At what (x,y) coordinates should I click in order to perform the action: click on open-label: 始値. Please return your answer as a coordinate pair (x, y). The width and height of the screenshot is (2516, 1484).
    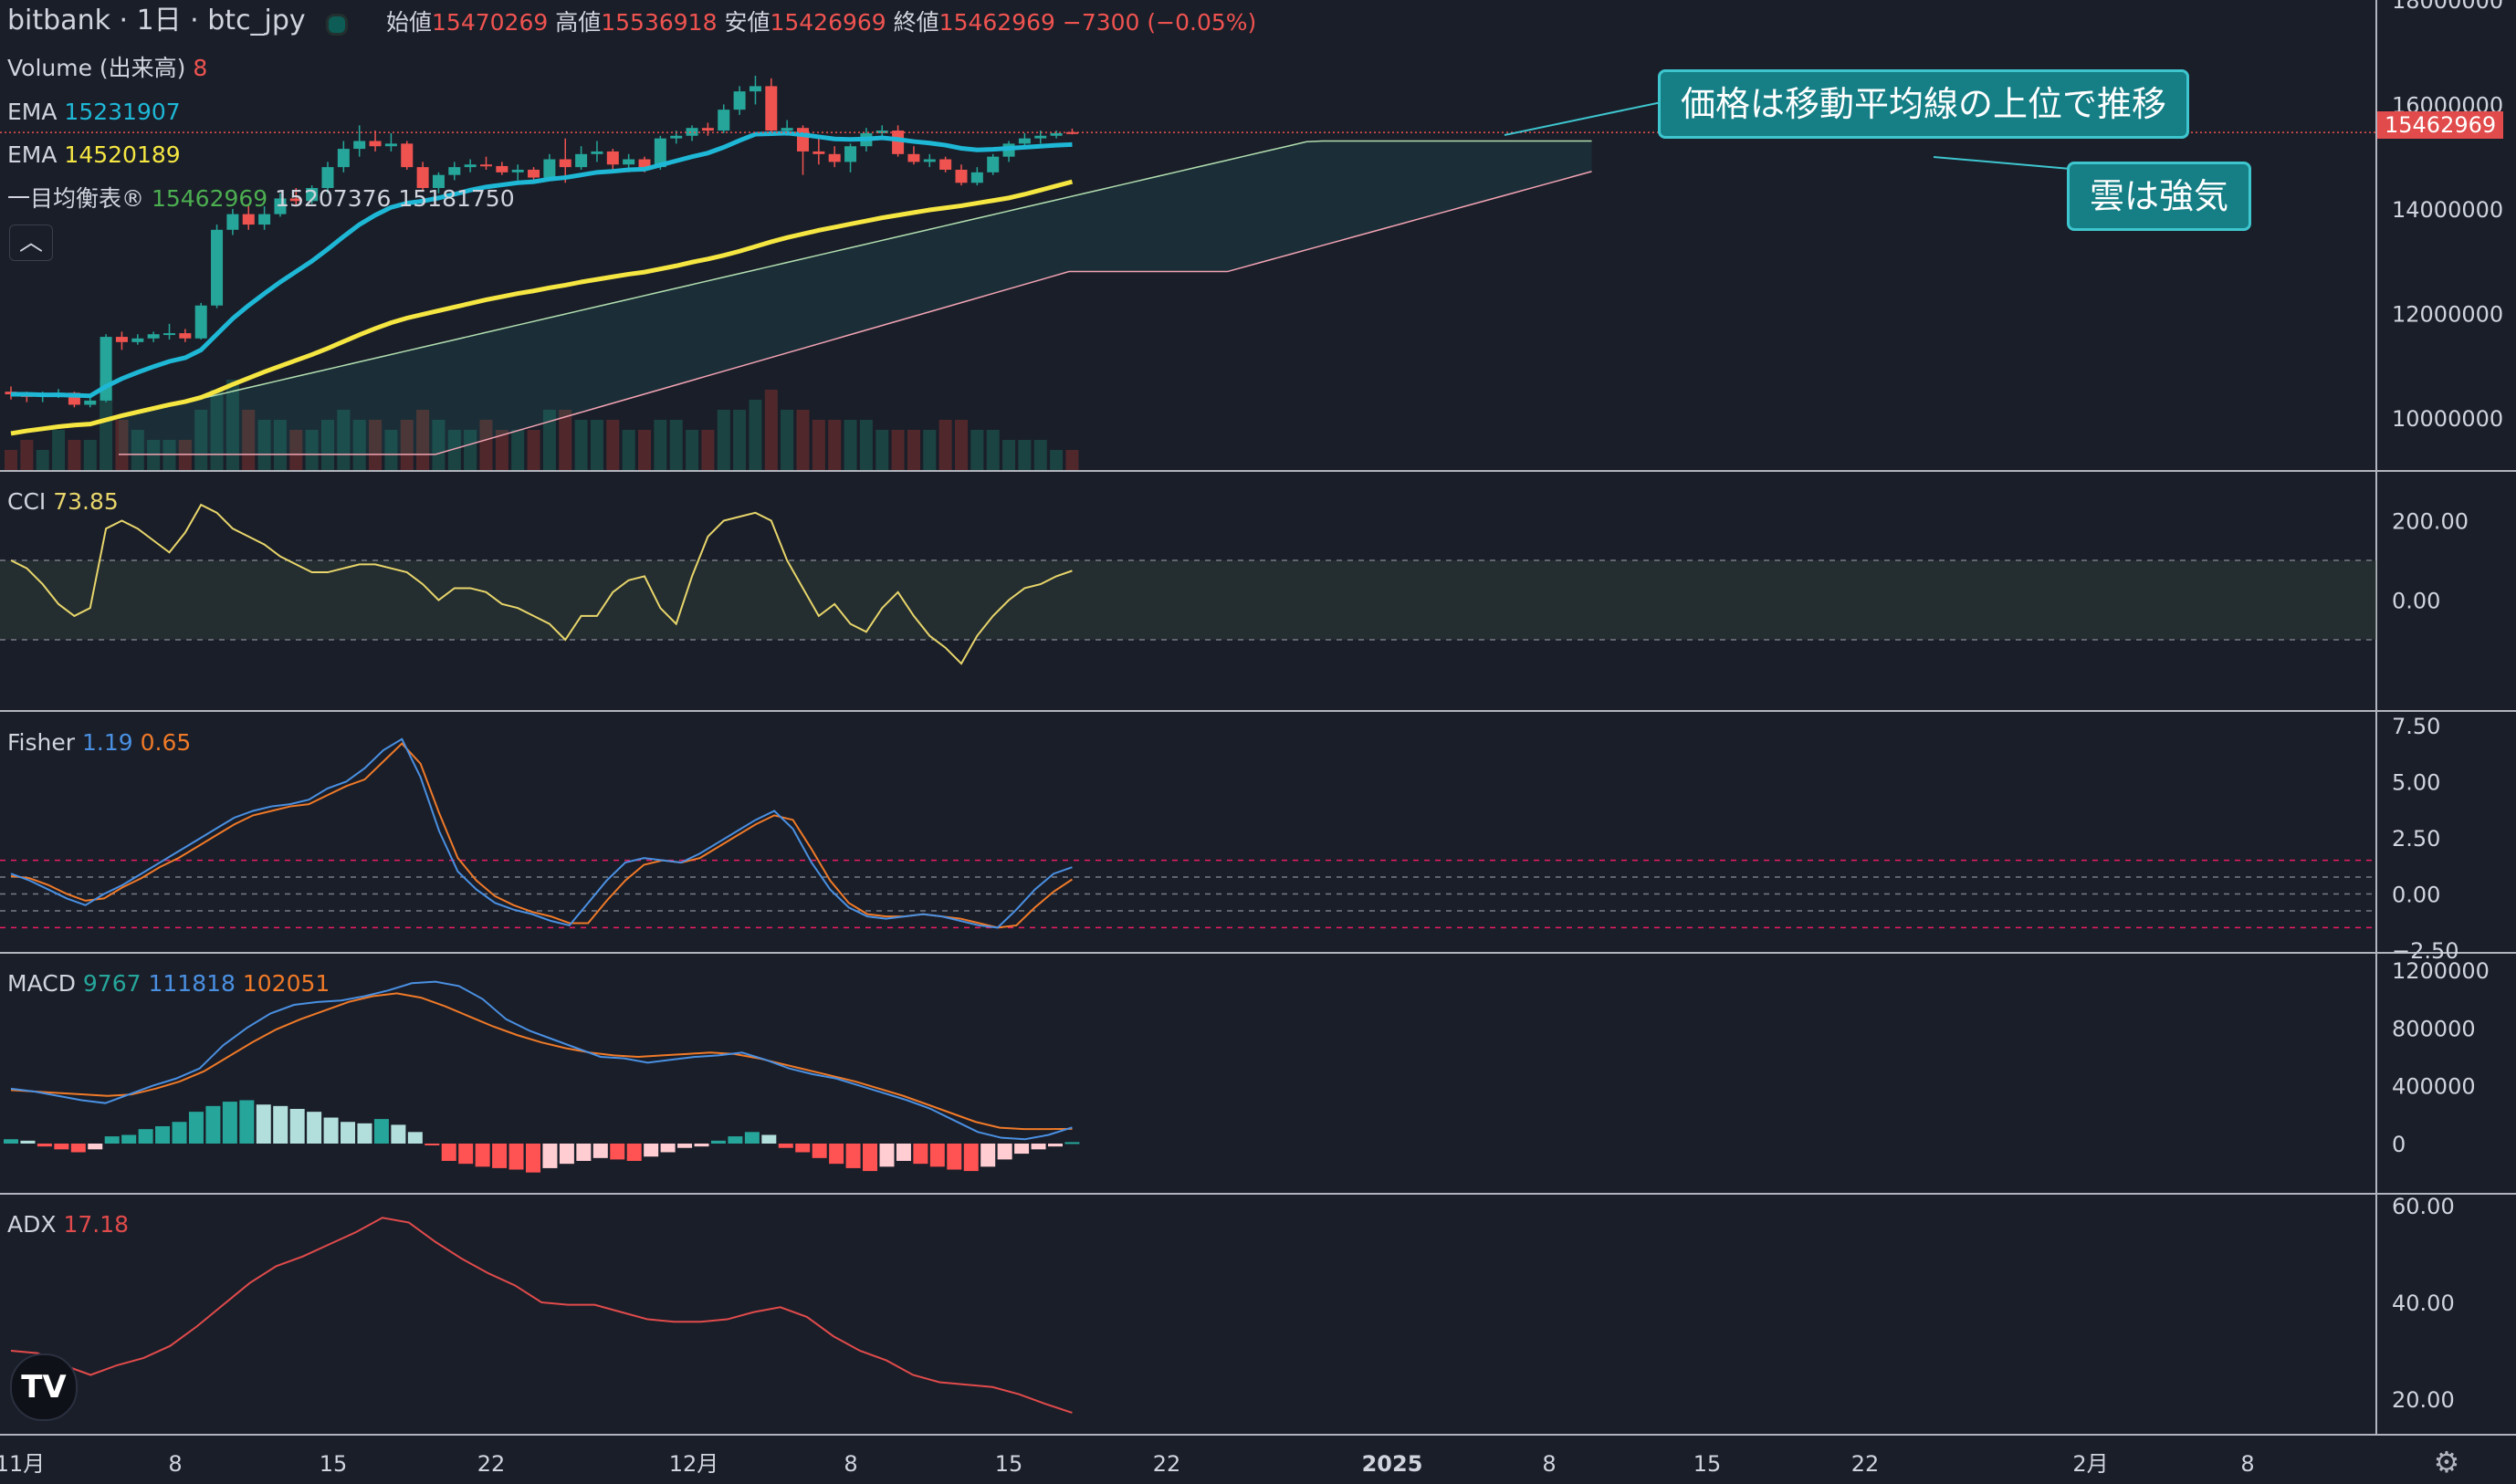
    Looking at the image, I should click on (409, 22).